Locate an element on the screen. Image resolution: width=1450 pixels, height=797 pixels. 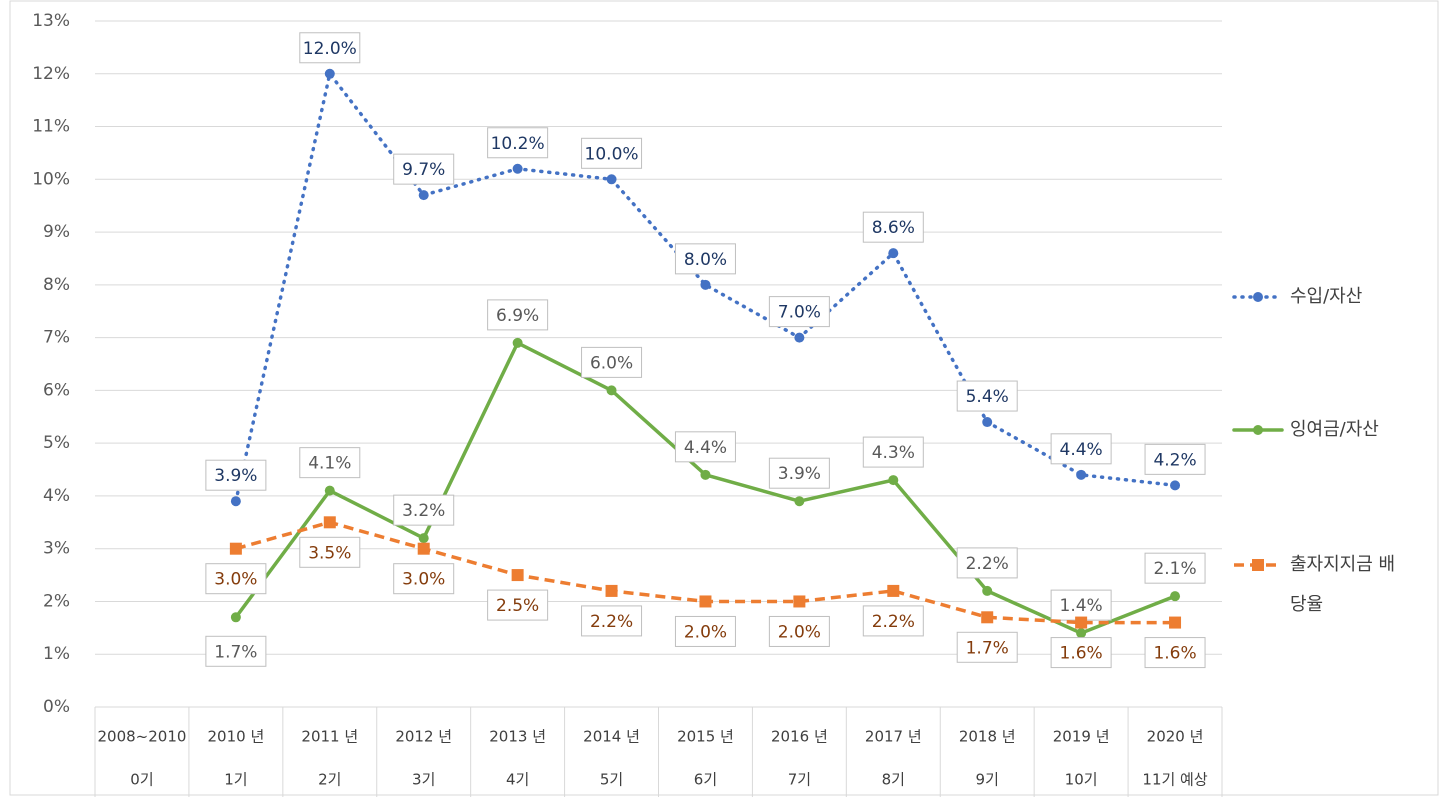
y-tick-label: 5% is located at coordinates (56, 443).